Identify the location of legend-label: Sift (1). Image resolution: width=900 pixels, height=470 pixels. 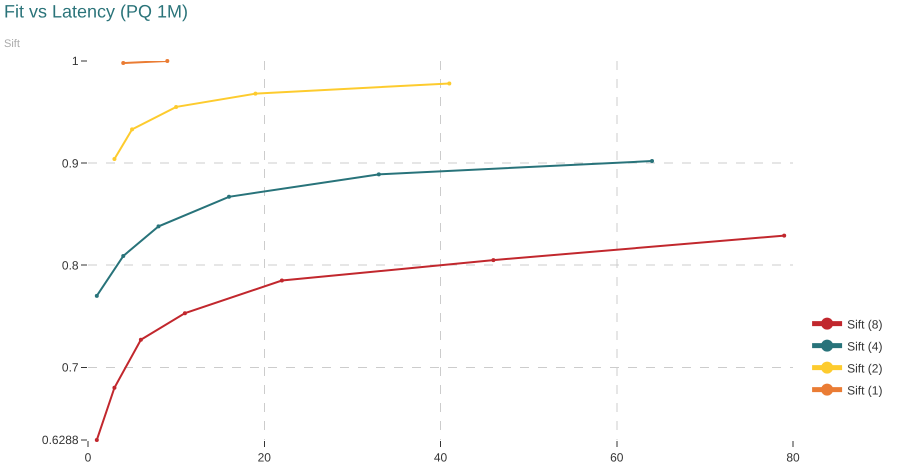
(864, 390).